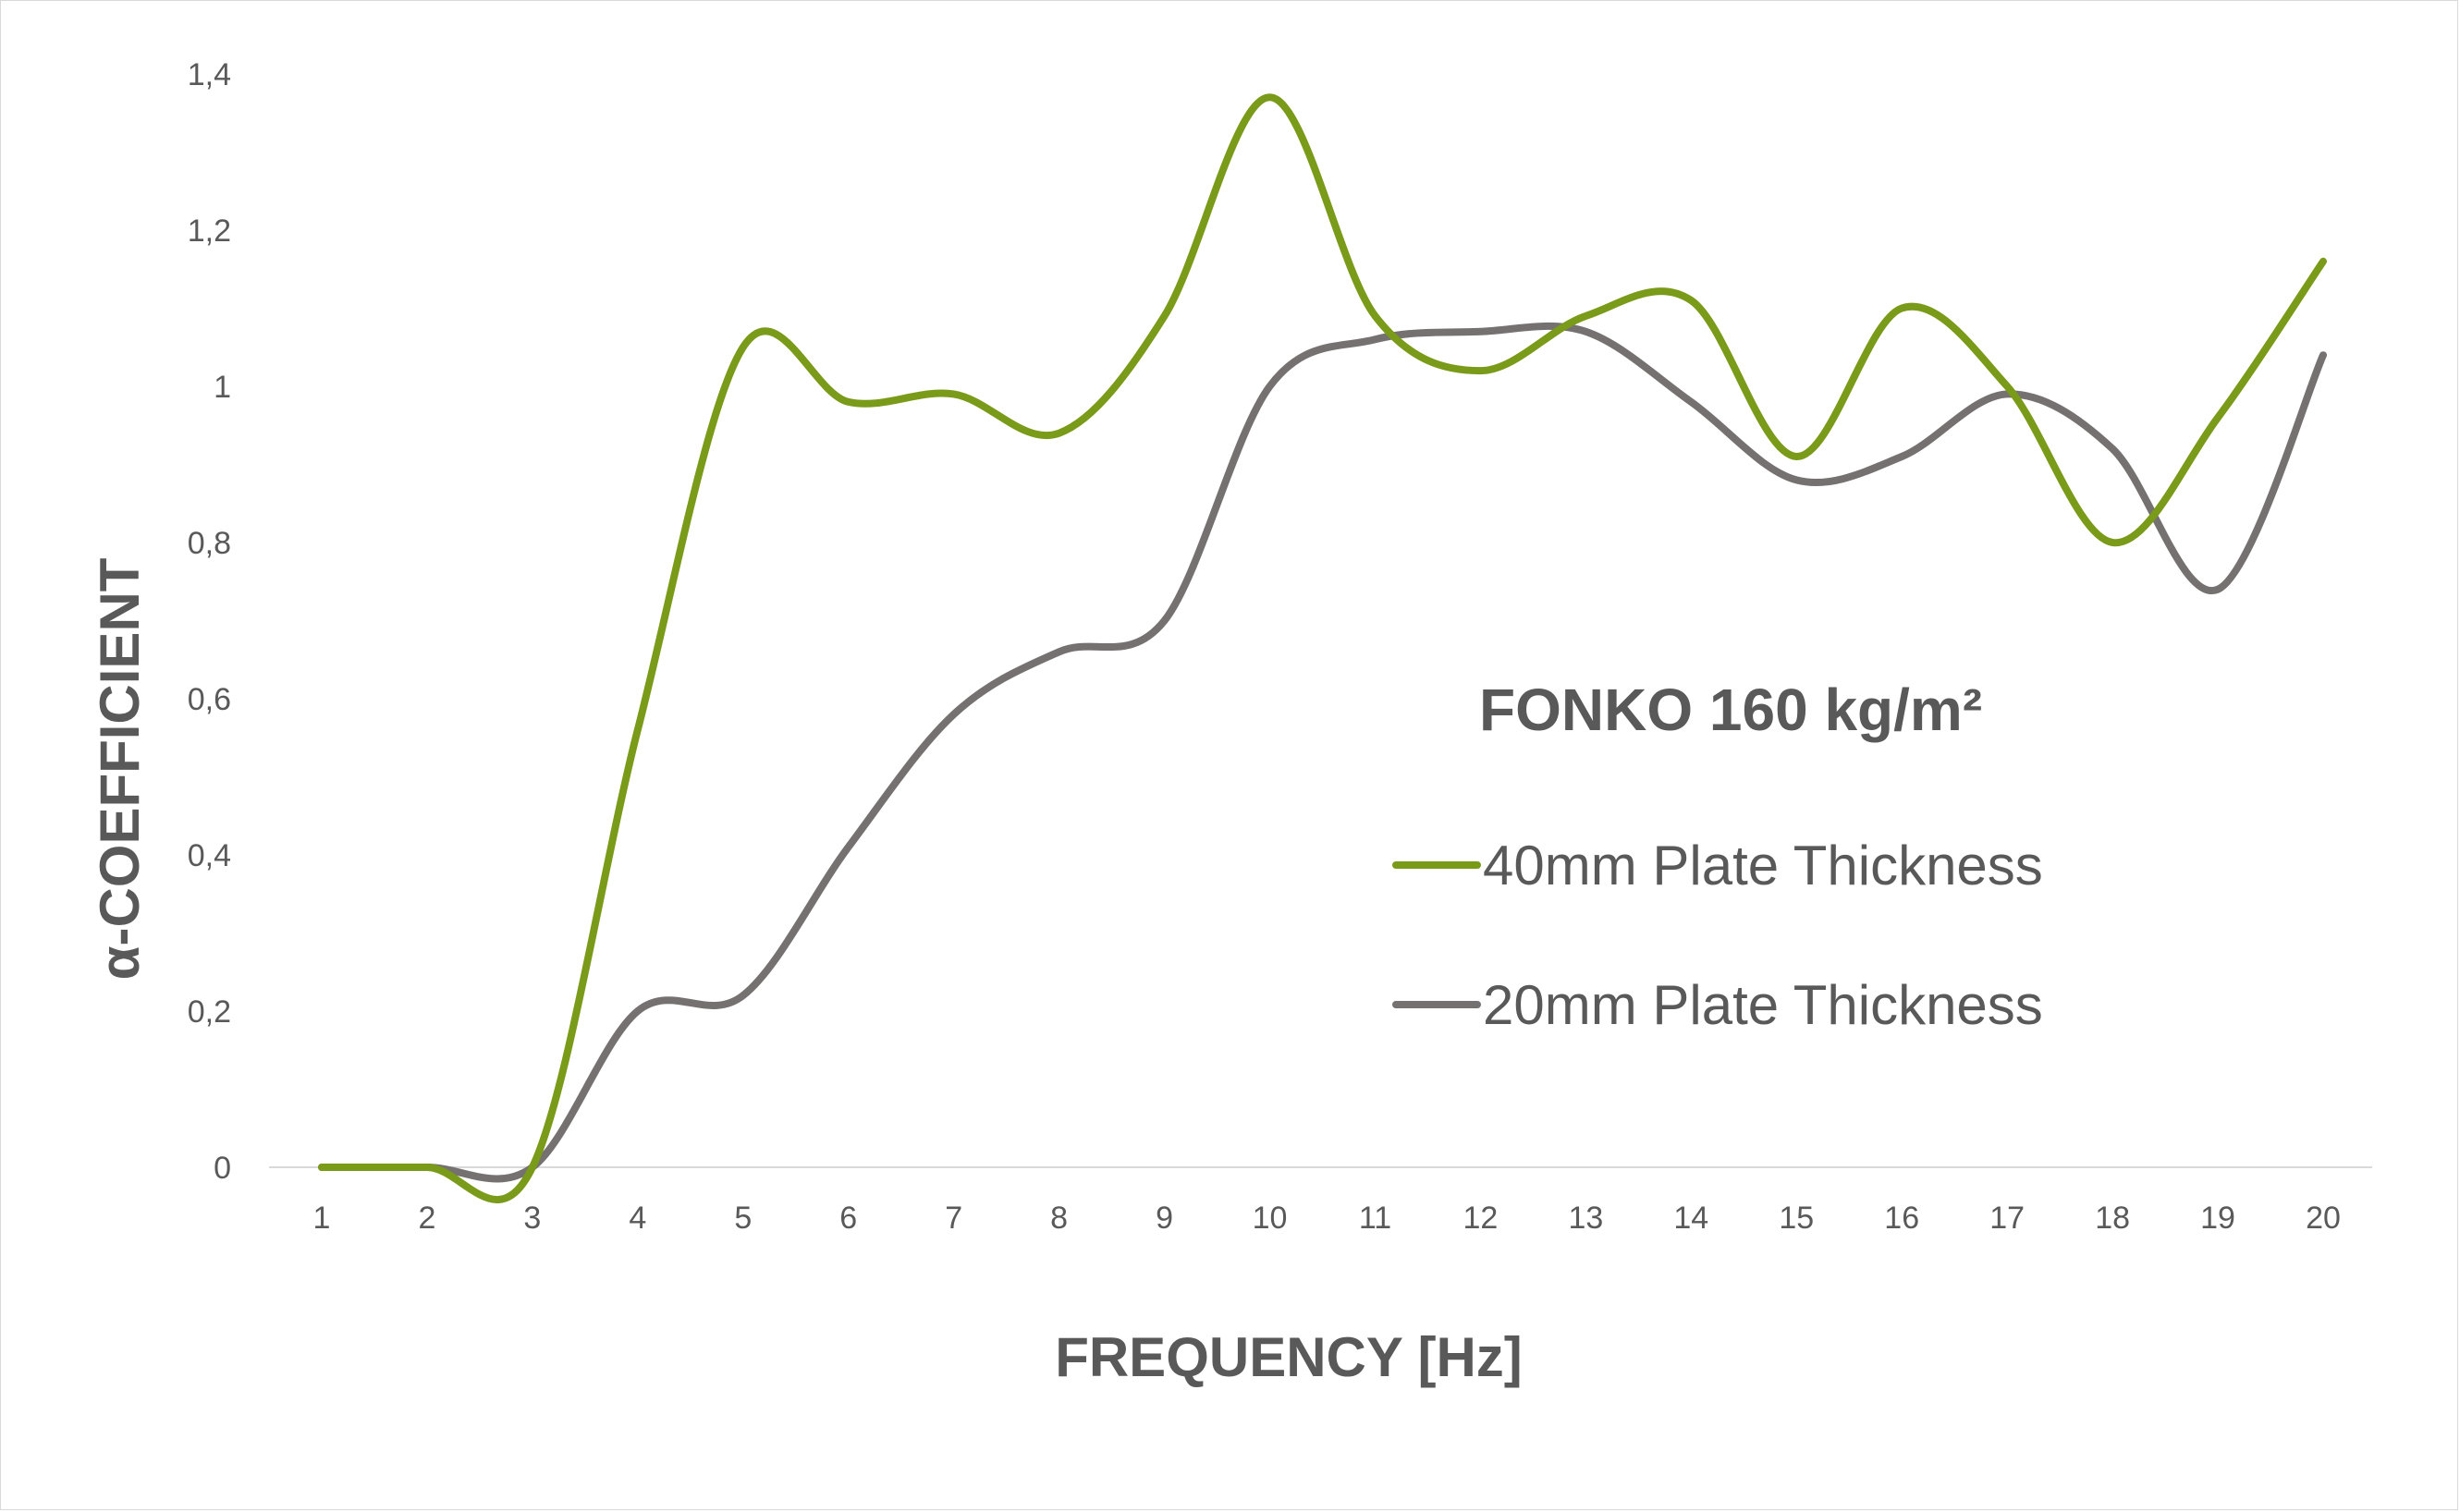 Image resolution: width=2460 pixels, height=1512 pixels. What do you see at coordinates (210, 544) in the screenshot?
I see `y-tick-label: 0,8` at bounding box center [210, 544].